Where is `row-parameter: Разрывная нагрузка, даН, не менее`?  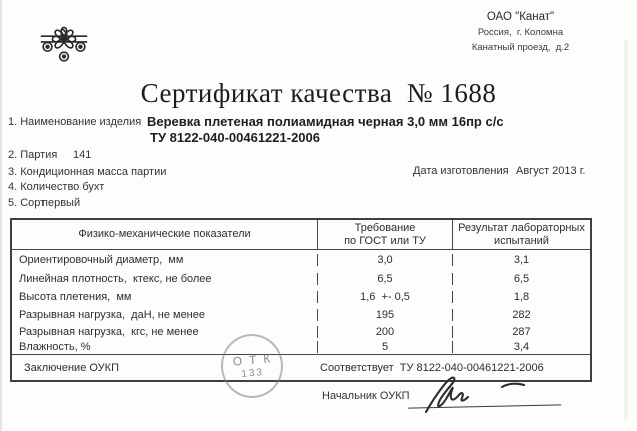
row-parameter: Разрывная нагрузка, даН, не менее is located at coordinates (165, 315).